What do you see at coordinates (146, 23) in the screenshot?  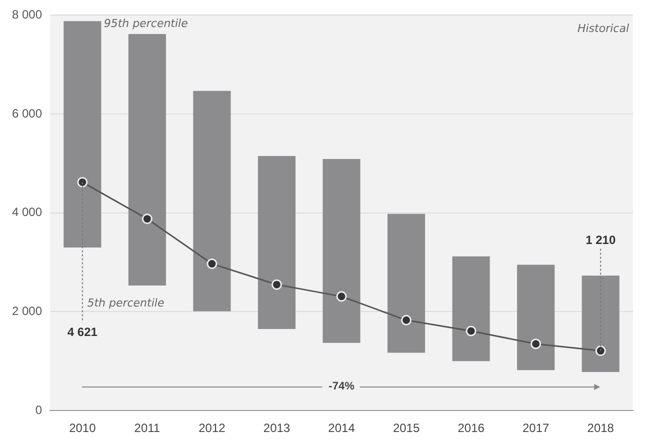 I see `annotation: 95th percentile` at bounding box center [146, 23].